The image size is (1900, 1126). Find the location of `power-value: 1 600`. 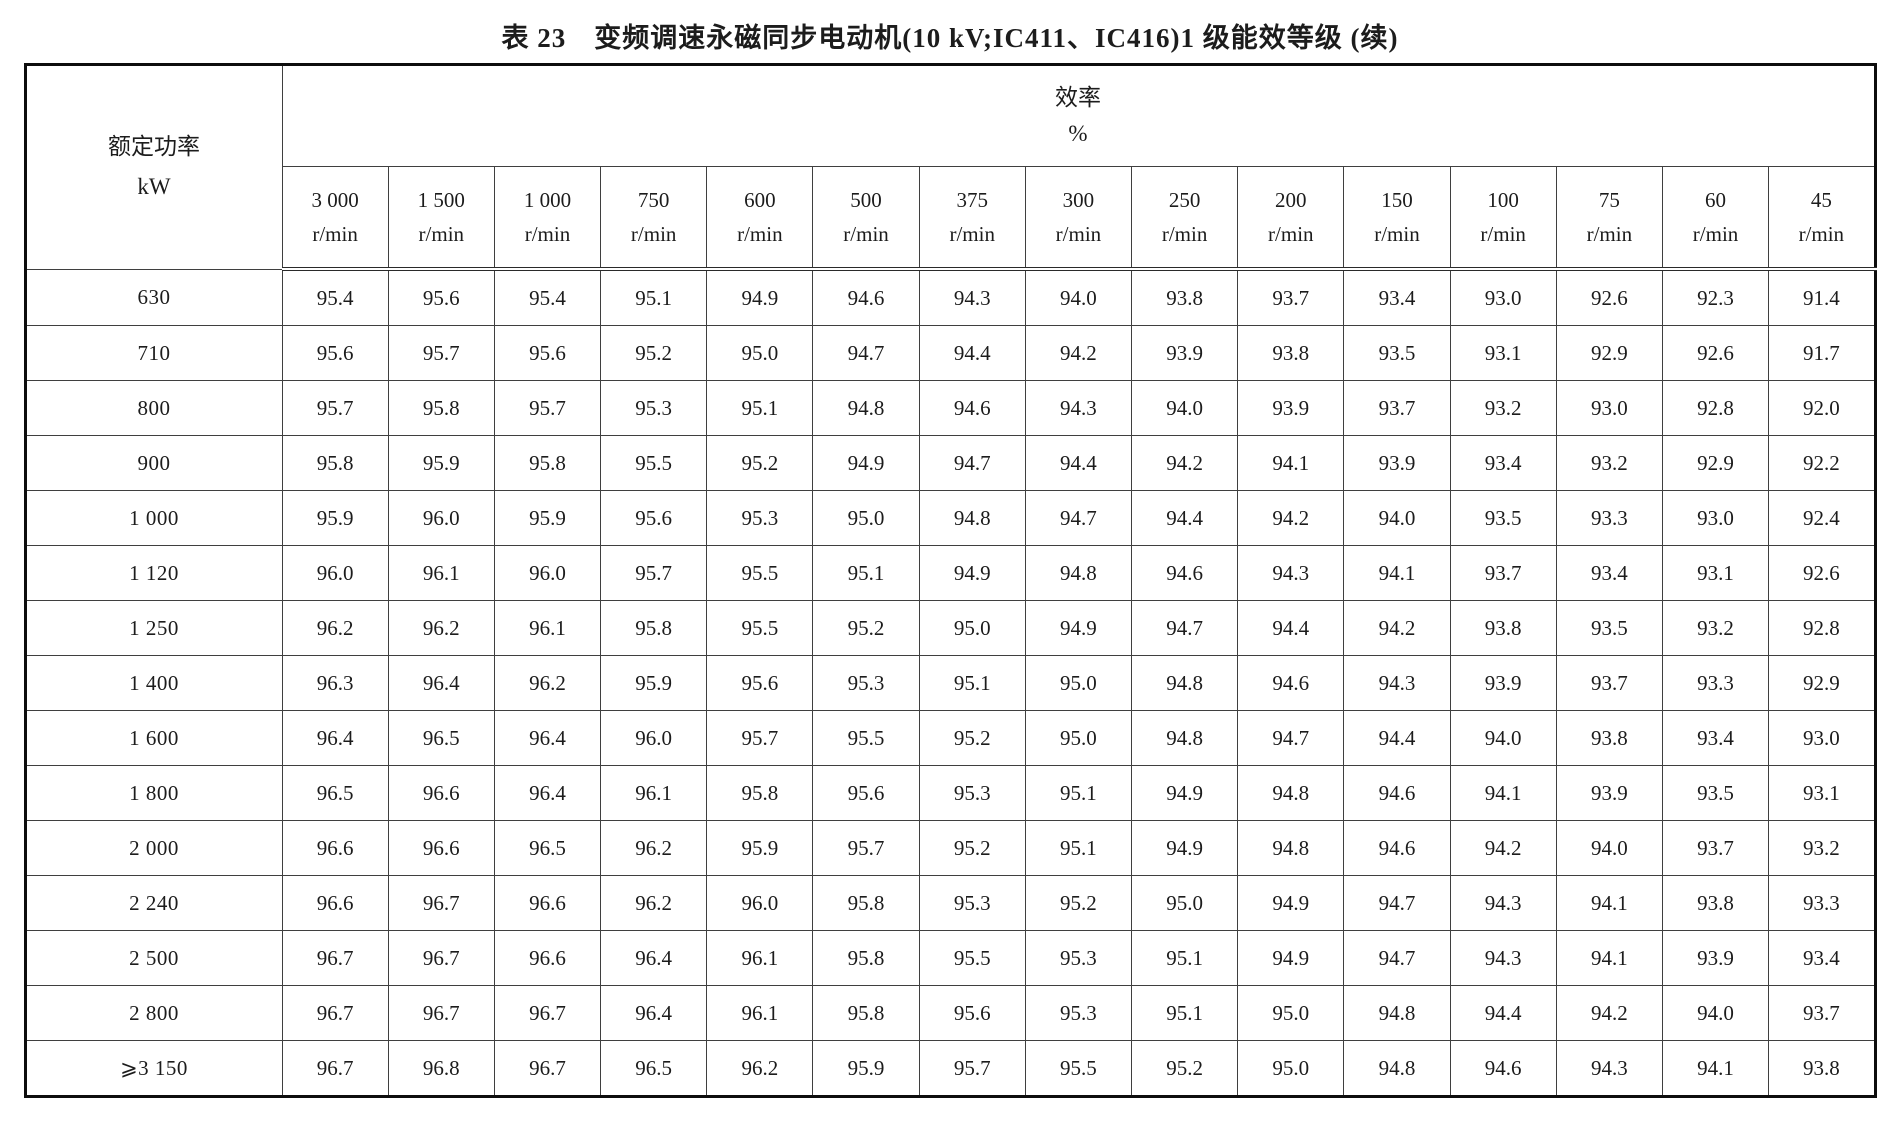

power-value: 1 600 is located at coordinates (153, 738).